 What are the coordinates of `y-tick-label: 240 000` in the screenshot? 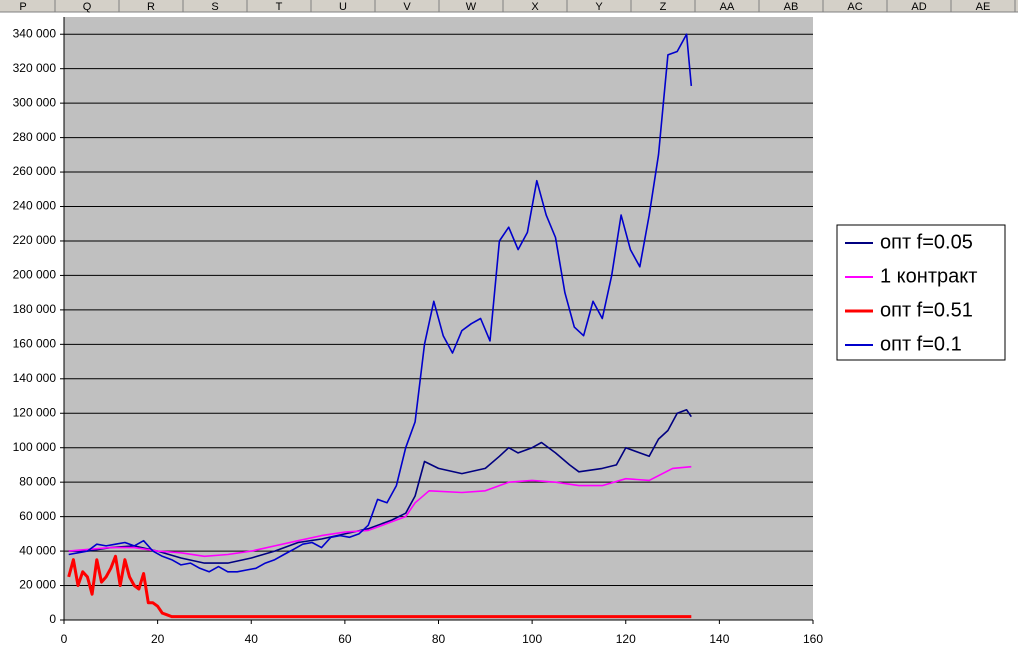 It's located at (35, 206).